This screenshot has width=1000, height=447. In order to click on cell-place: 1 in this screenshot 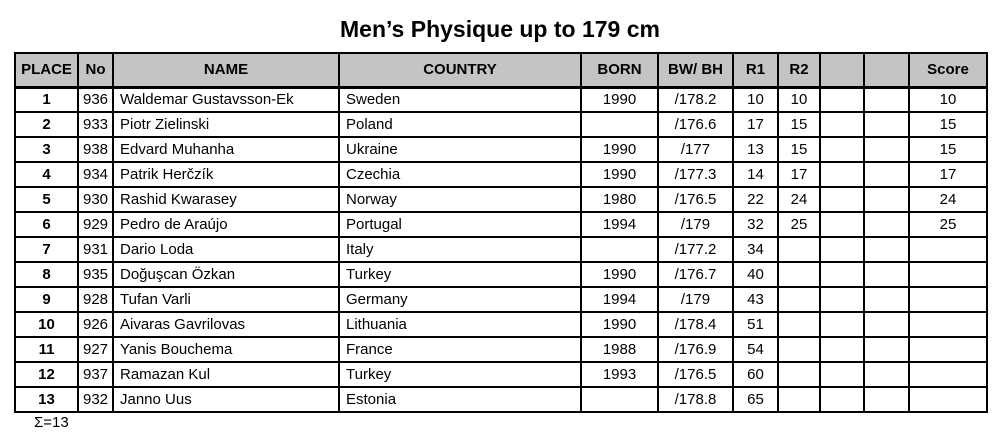, I will do `click(46, 99)`.